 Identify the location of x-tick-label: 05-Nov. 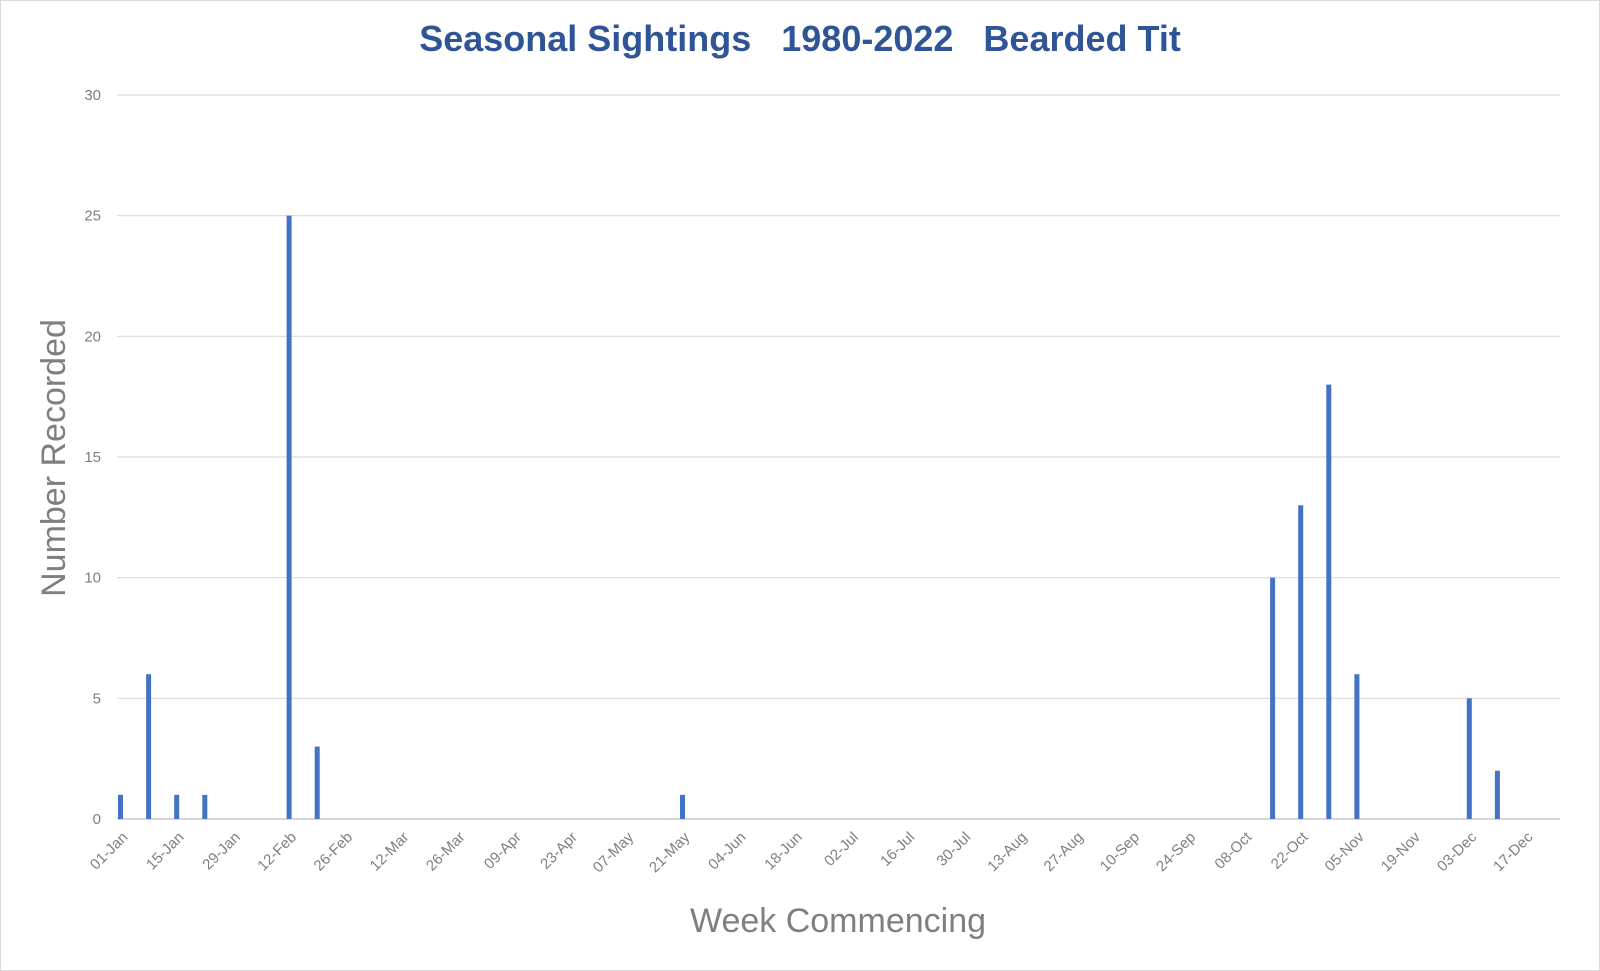
(1345, 851).